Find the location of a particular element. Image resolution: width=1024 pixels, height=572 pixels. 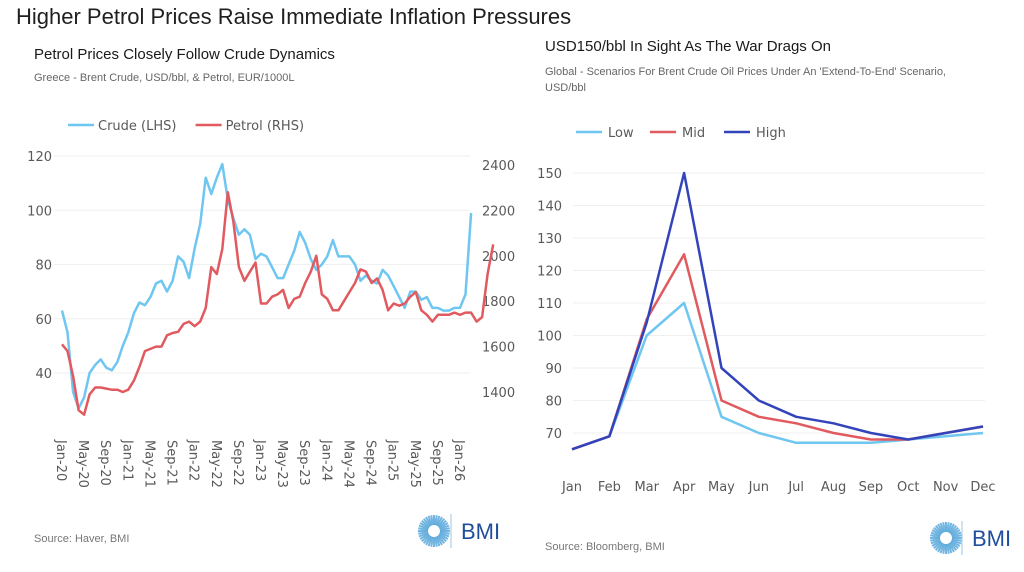

right-x-tick-label: Jan is located at coordinates (571, 487).